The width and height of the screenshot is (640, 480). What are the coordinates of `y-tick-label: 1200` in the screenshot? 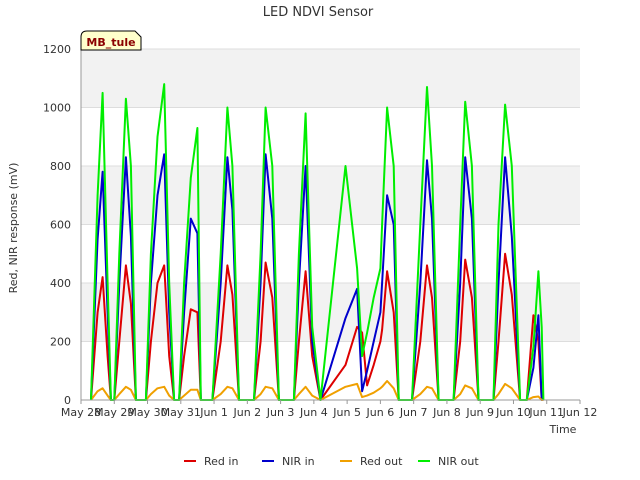 It's located at (57, 49).